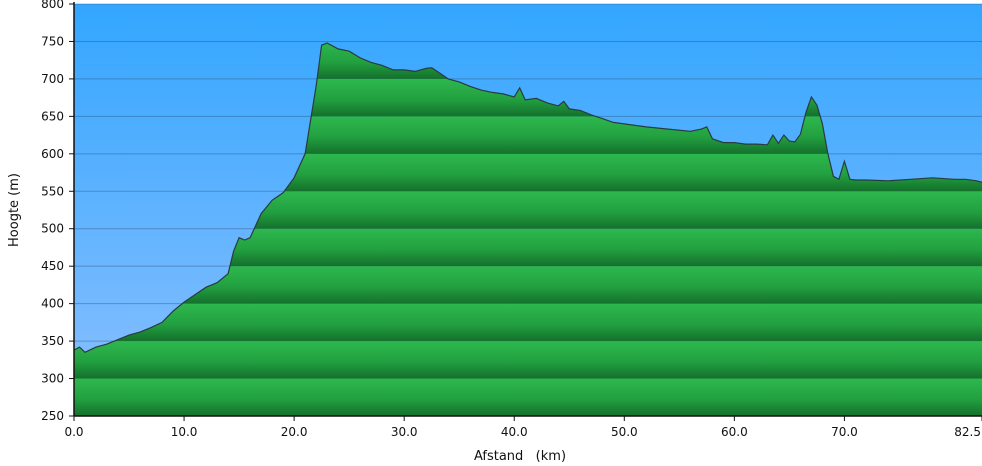  What do you see at coordinates (52, 191) in the screenshot?
I see `y-tick-label: 550` at bounding box center [52, 191].